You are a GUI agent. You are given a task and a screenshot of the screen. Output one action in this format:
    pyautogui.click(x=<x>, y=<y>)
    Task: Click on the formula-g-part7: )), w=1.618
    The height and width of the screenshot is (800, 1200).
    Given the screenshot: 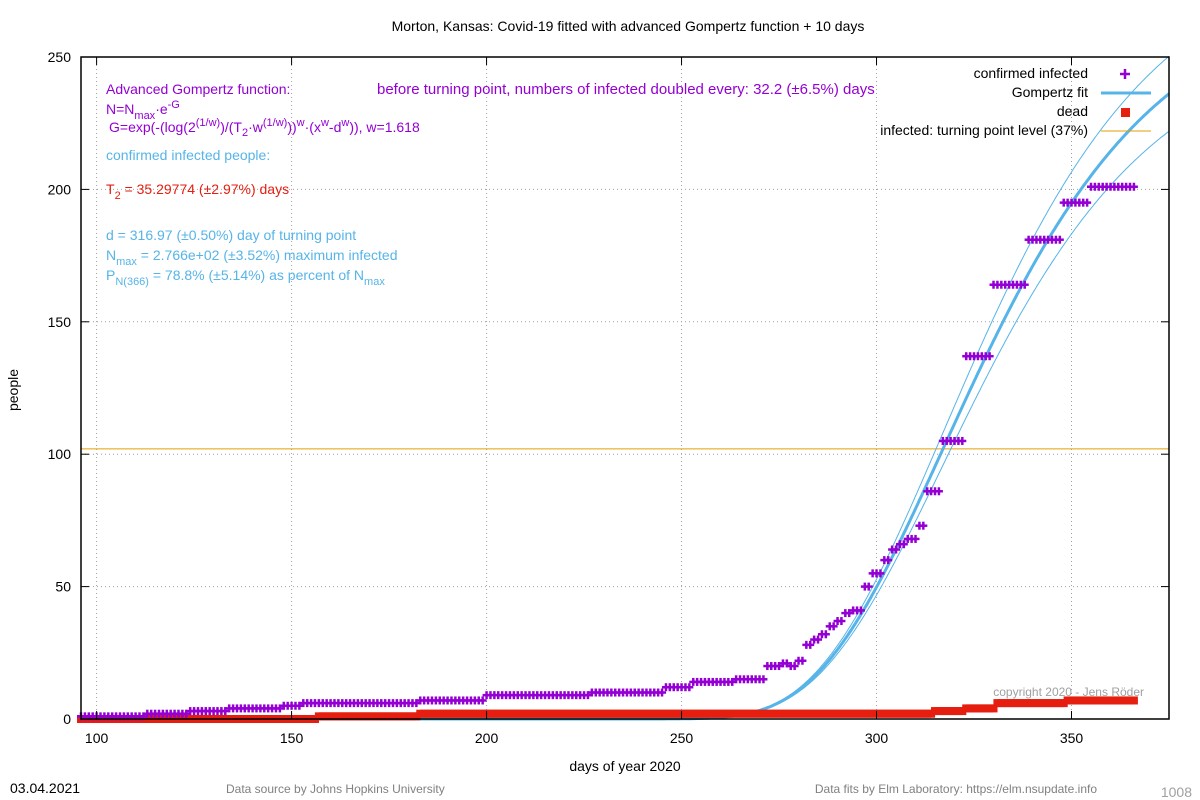 What is the action you would take?
    pyautogui.click(x=384, y=127)
    